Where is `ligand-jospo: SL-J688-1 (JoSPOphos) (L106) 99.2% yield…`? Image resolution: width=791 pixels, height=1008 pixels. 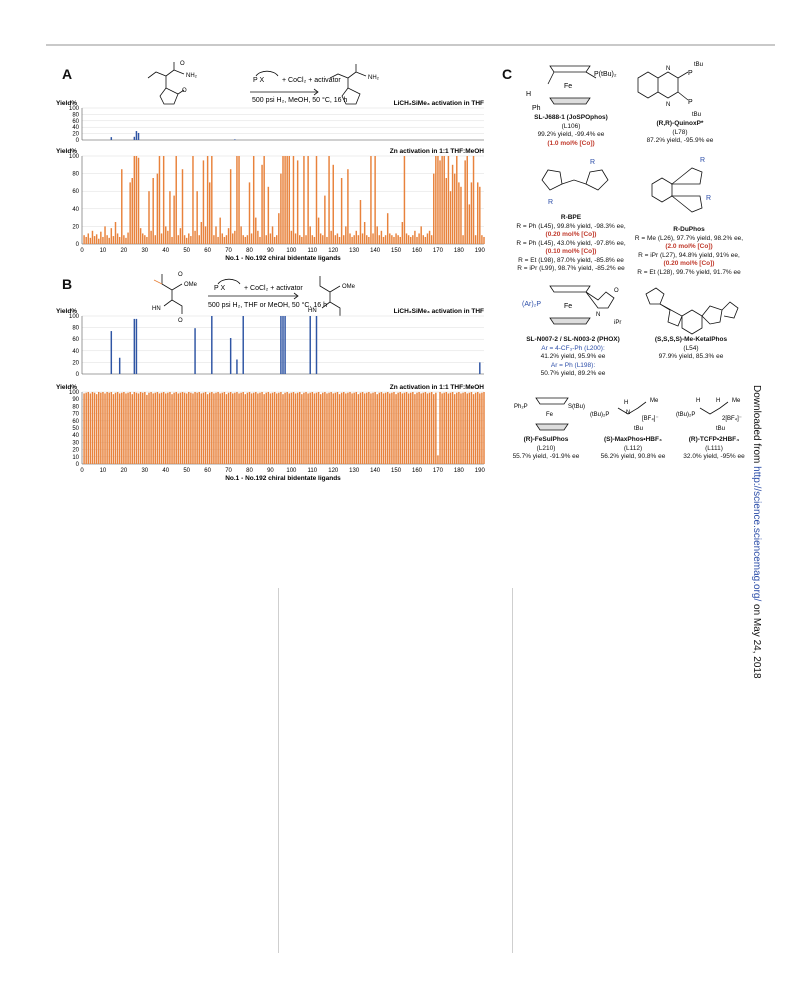 ligand-jospo: SL-J688-1 (JoSPOphos) (L106) 99.2% yield… is located at coordinates (571, 131).